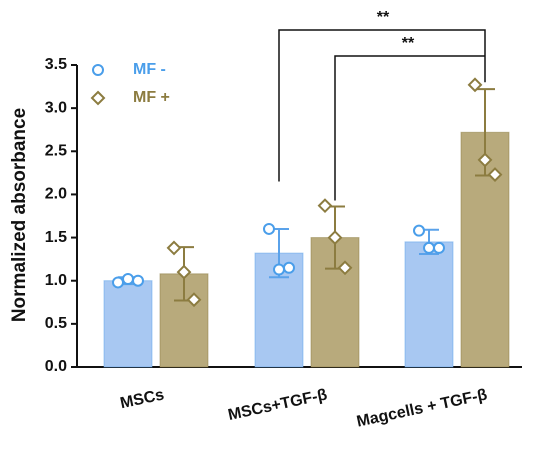 The width and height of the screenshot is (540, 450). I want to click on x-tick-label: MSCs, so click(142, 399).